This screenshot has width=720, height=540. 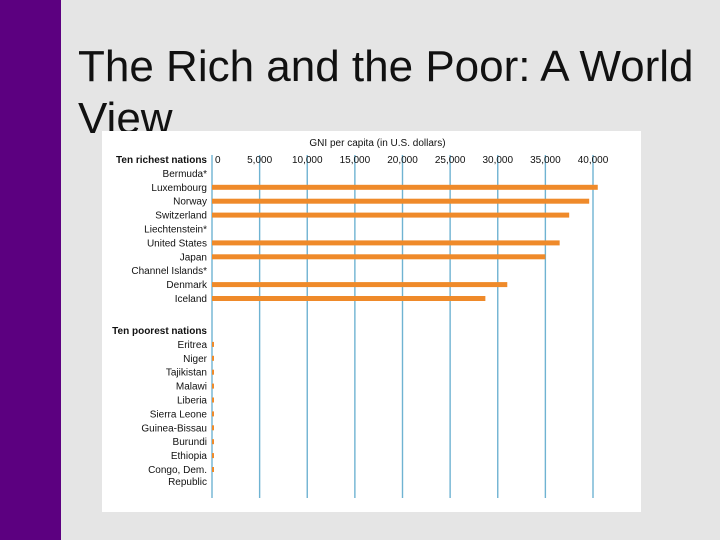 I want to click on group-header: Ten richest nations, so click(x=161, y=160).